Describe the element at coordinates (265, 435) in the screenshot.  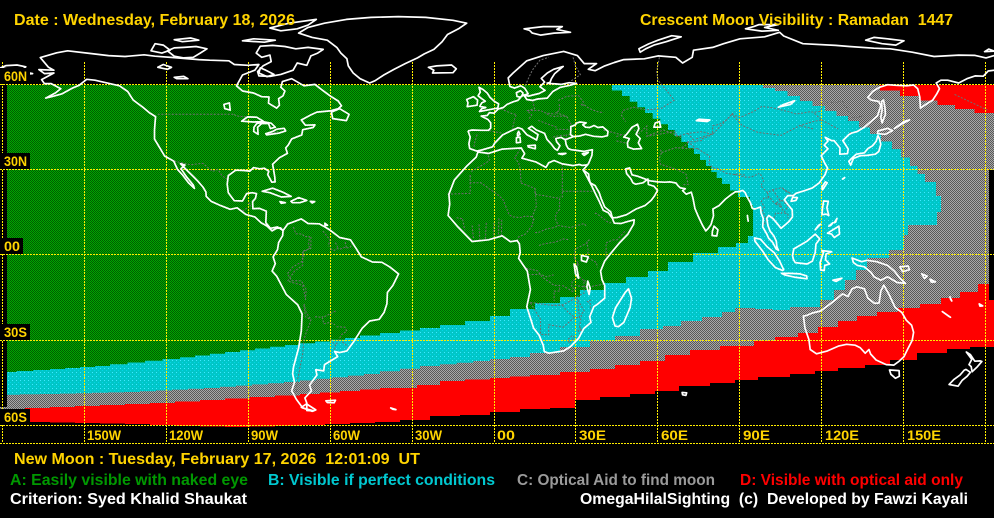
I see `svg-text: 90W` at that location.